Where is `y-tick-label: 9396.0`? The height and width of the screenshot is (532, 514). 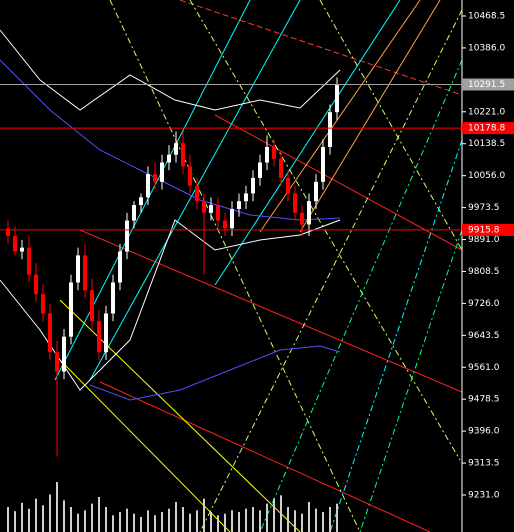 y-tick-label: 9396.0 is located at coordinates (484, 432).